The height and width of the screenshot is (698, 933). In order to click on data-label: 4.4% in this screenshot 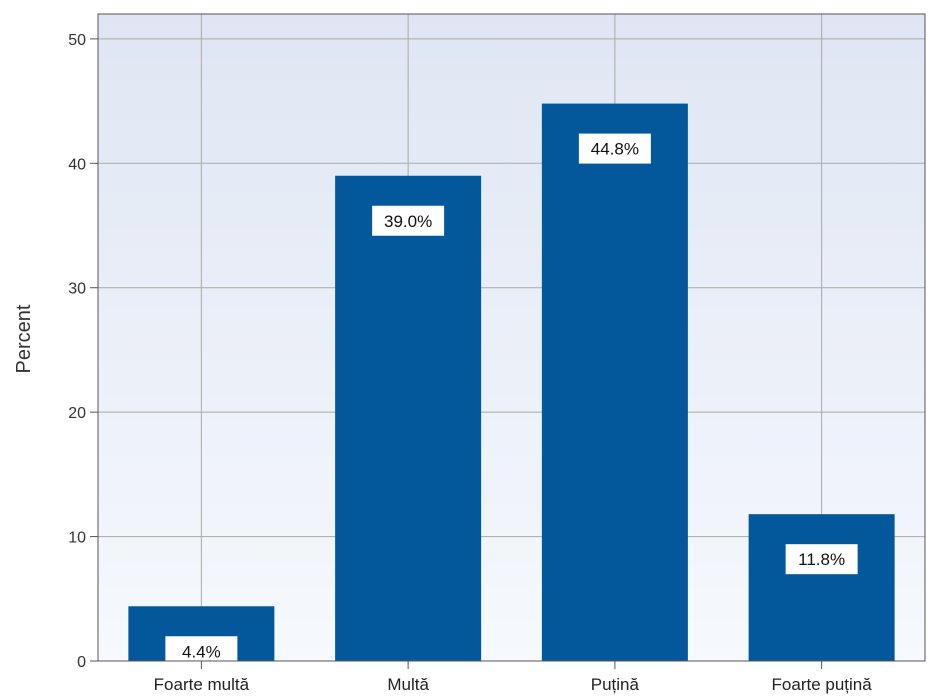, I will do `click(201, 651)`.